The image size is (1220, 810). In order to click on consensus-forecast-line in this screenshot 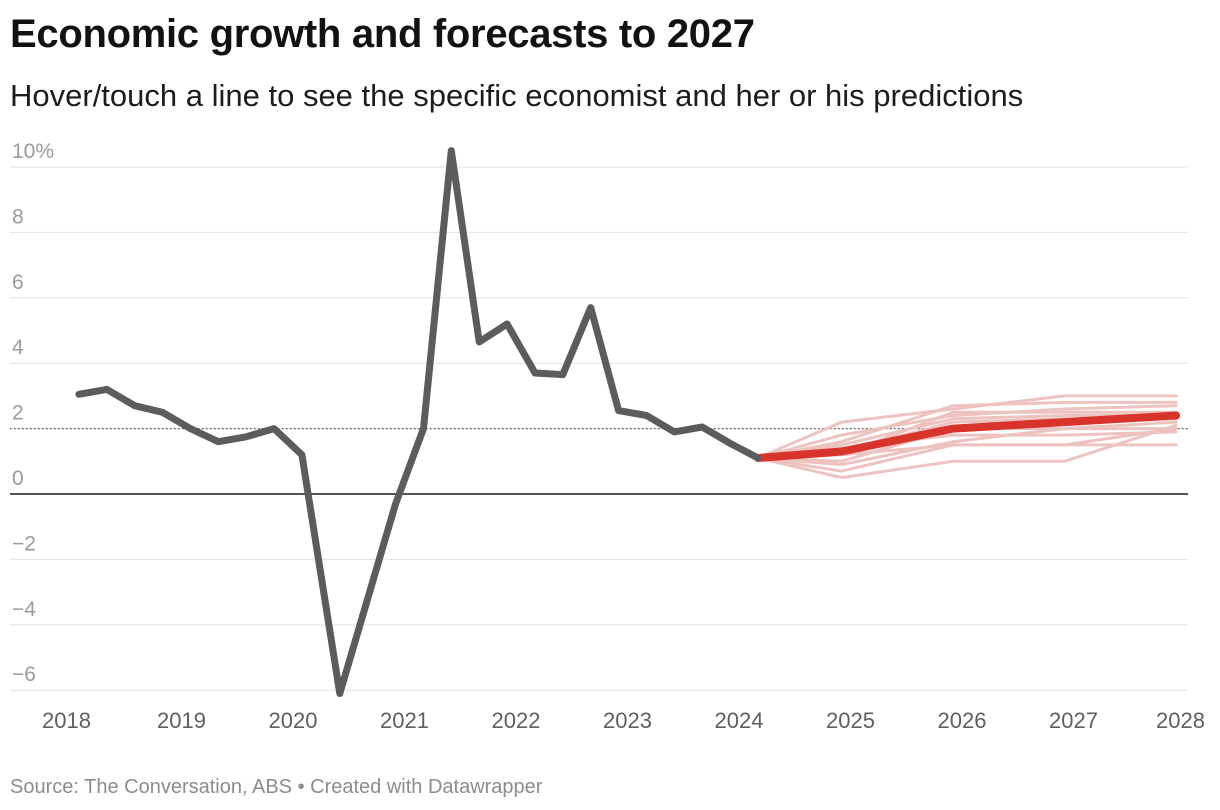, I will do `click(967, 436)`.